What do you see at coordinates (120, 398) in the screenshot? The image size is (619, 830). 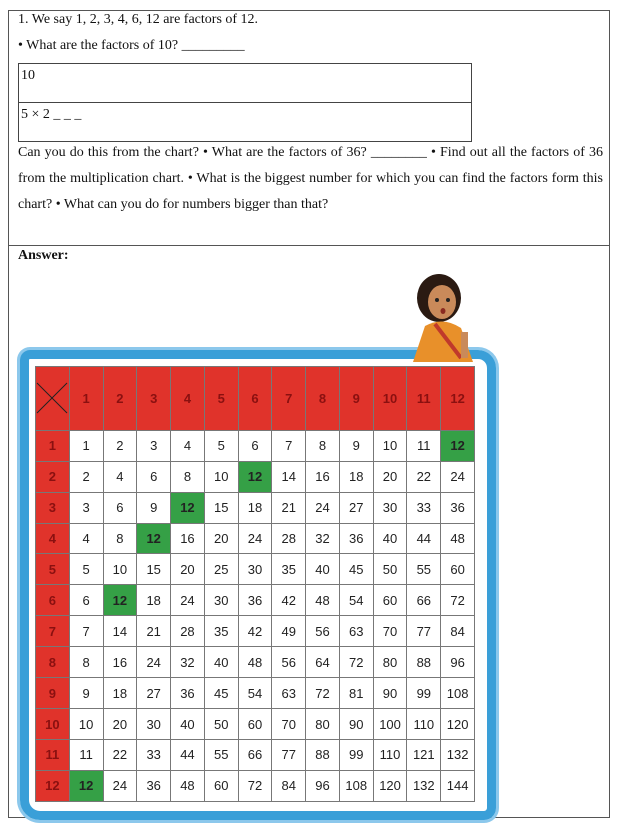 I see `column-header: 2` at bounding box center [120, 398].